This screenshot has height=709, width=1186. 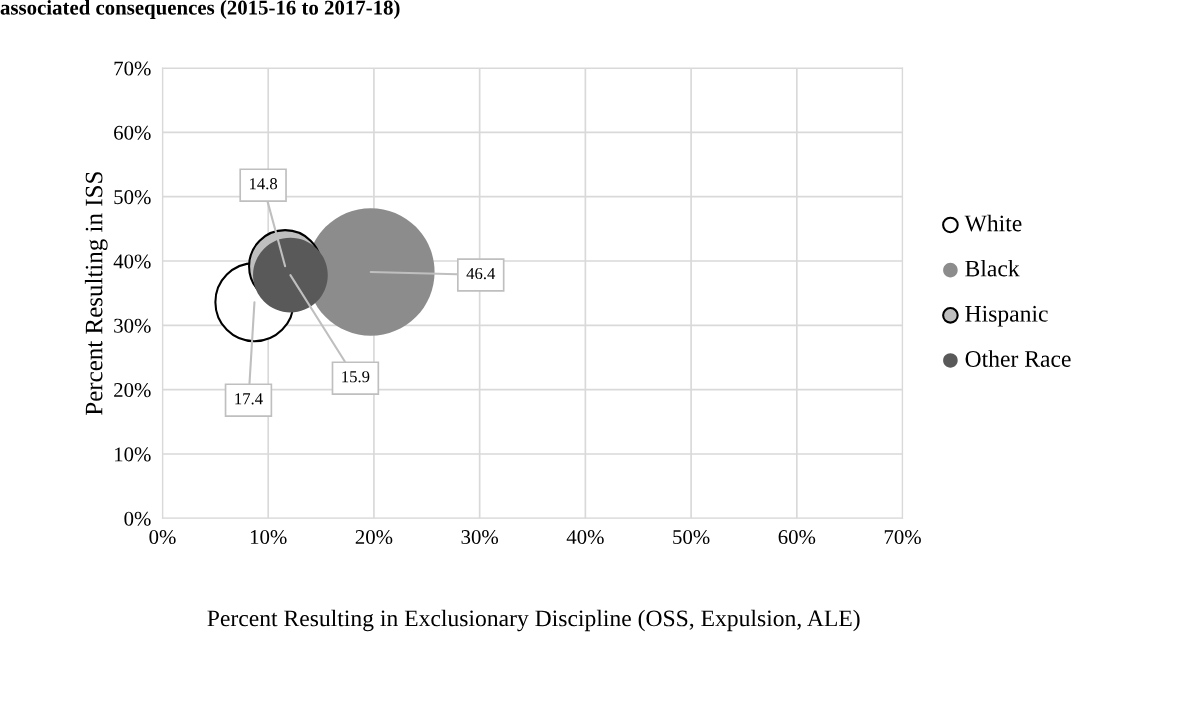 What do you see at coordinates (249, 399) in the screenshot?
I see `data-label: 17.4` at bounding box center [249, 399].